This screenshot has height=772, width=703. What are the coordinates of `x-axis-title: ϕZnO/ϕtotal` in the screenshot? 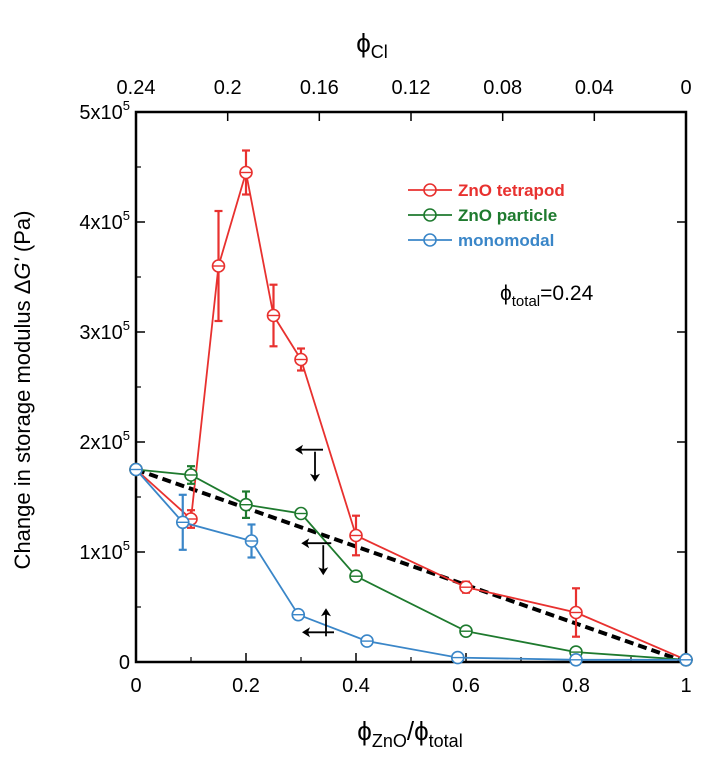 It's located at (409, 733).